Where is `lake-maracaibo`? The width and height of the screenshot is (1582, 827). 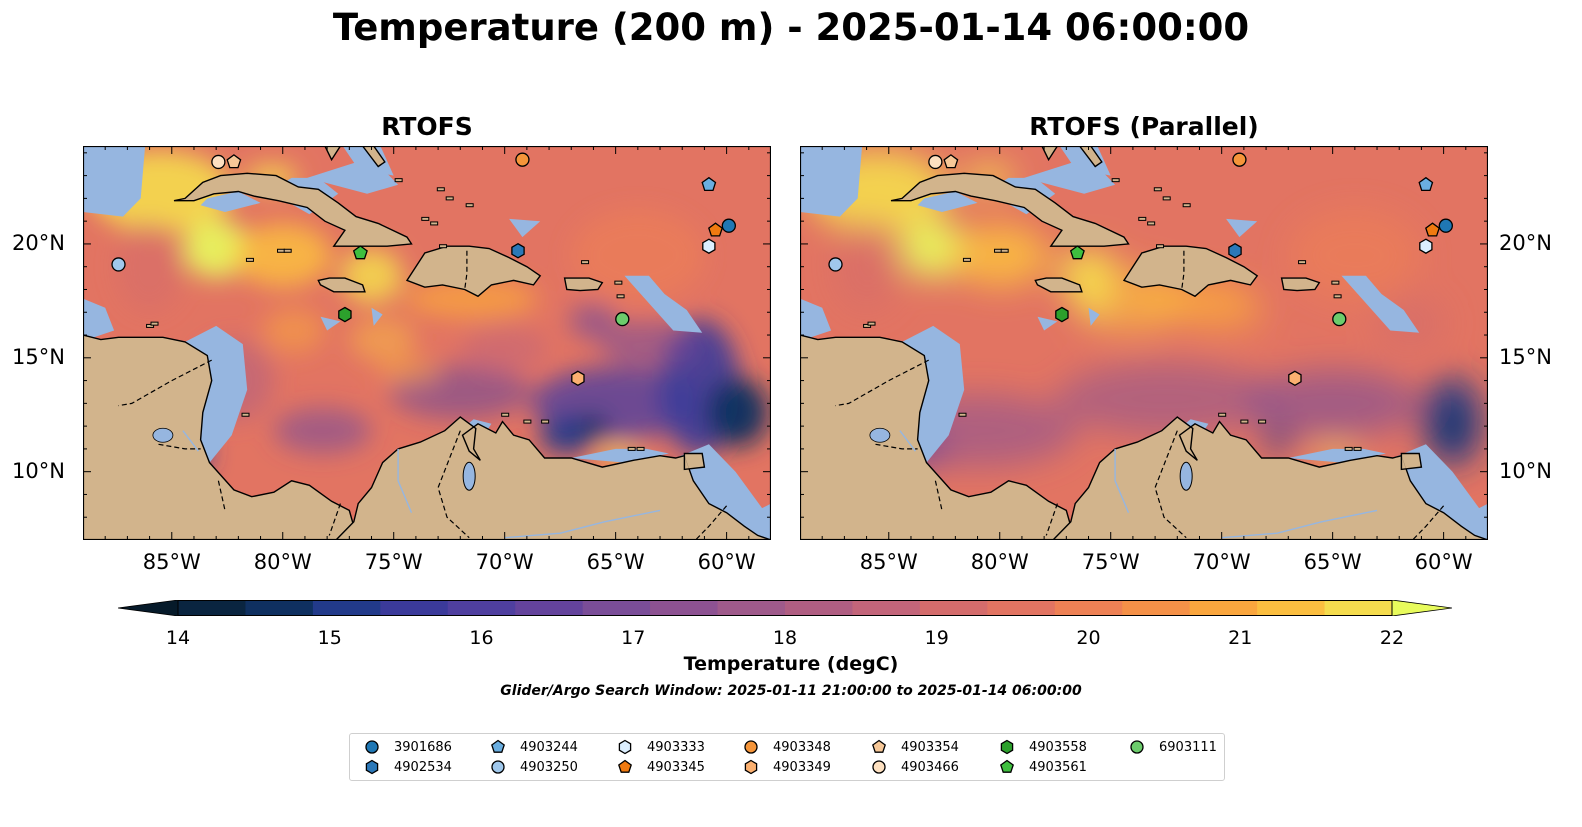 lake-maracaibo is located at coordinates (469, 476).